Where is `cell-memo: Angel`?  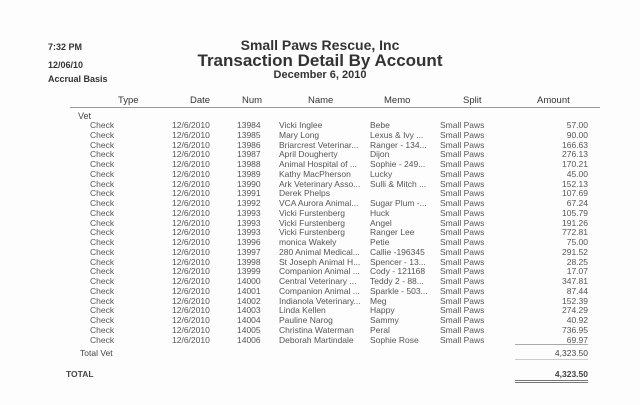 cell-memo: Angel is located at coordinates (381, 222).